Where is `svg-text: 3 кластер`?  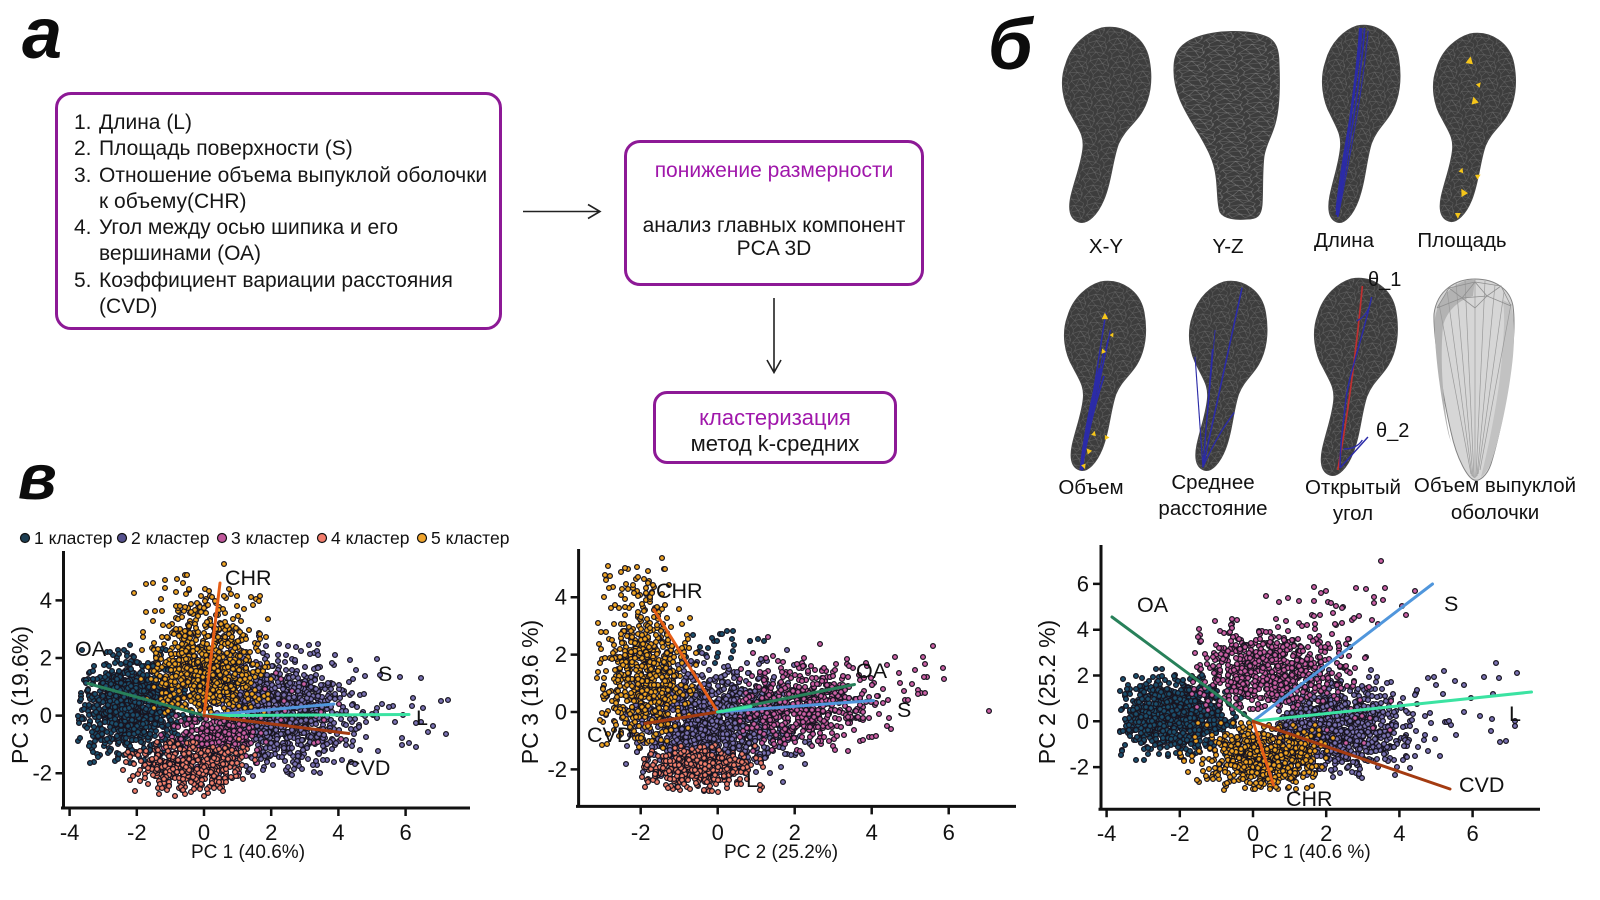
svg-text: 3 кластер is located at coordinates (270, 538).